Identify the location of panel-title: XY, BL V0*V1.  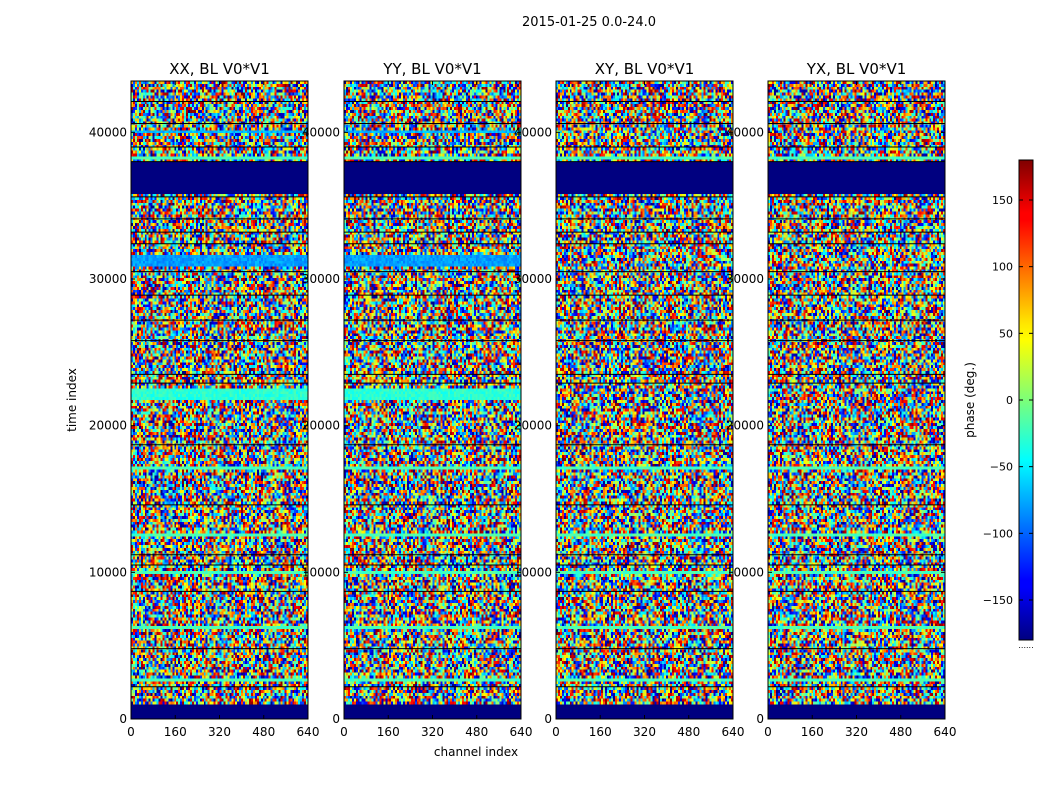
(645, 69).